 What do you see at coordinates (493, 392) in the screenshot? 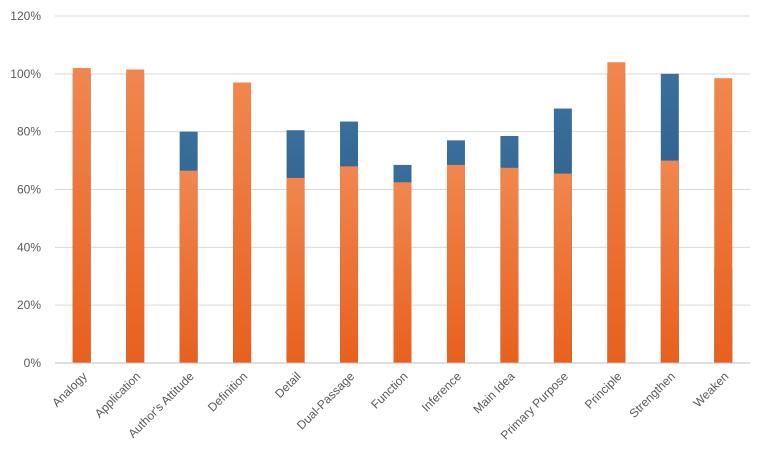
I see `x-tick-label: Main Idea` at bounding box center [493, 392].